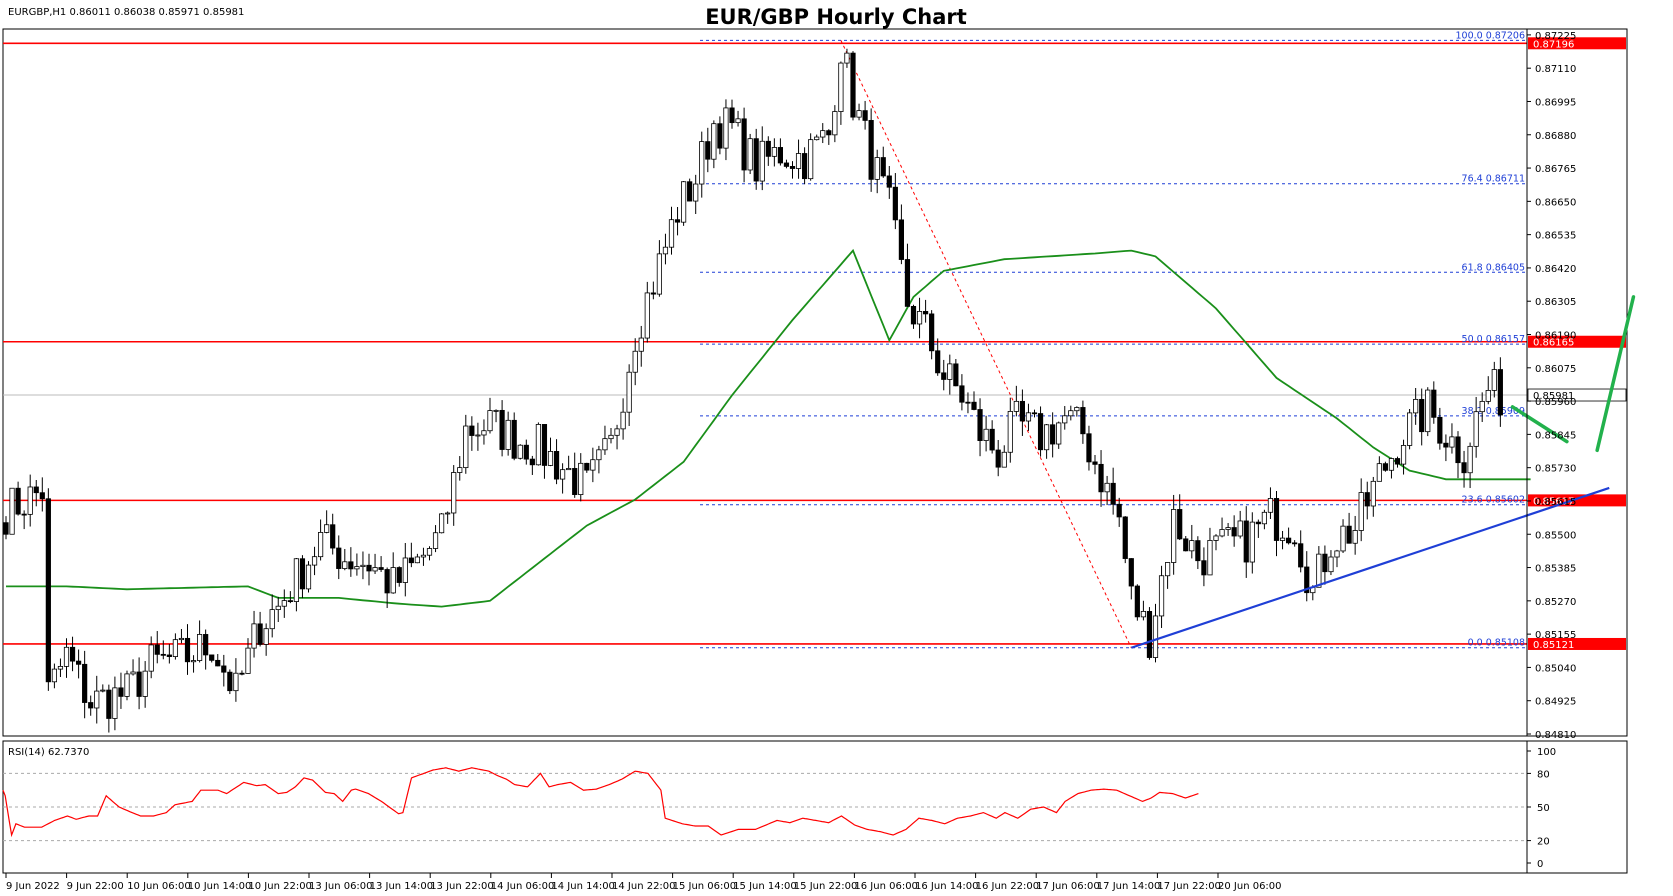  What do you see at coordinates (1555, 202) in the screenshot?
I see `price-tick-label: 0.86650` at bounding box center [1555, 202].